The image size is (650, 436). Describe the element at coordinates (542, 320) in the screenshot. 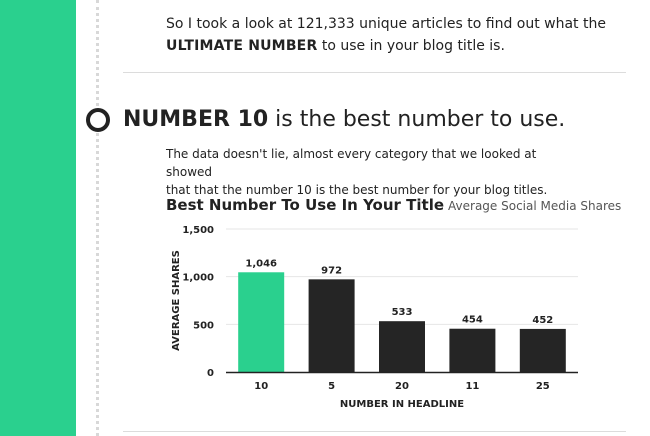

I see `bar-value-label: 452` at that location.